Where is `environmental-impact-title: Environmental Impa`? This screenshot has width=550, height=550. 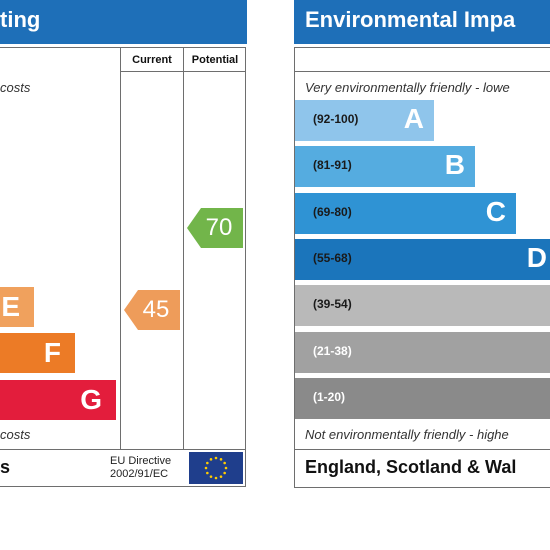
environmental-impact-title: Environmental Impa is located at coordinates (410, 19).